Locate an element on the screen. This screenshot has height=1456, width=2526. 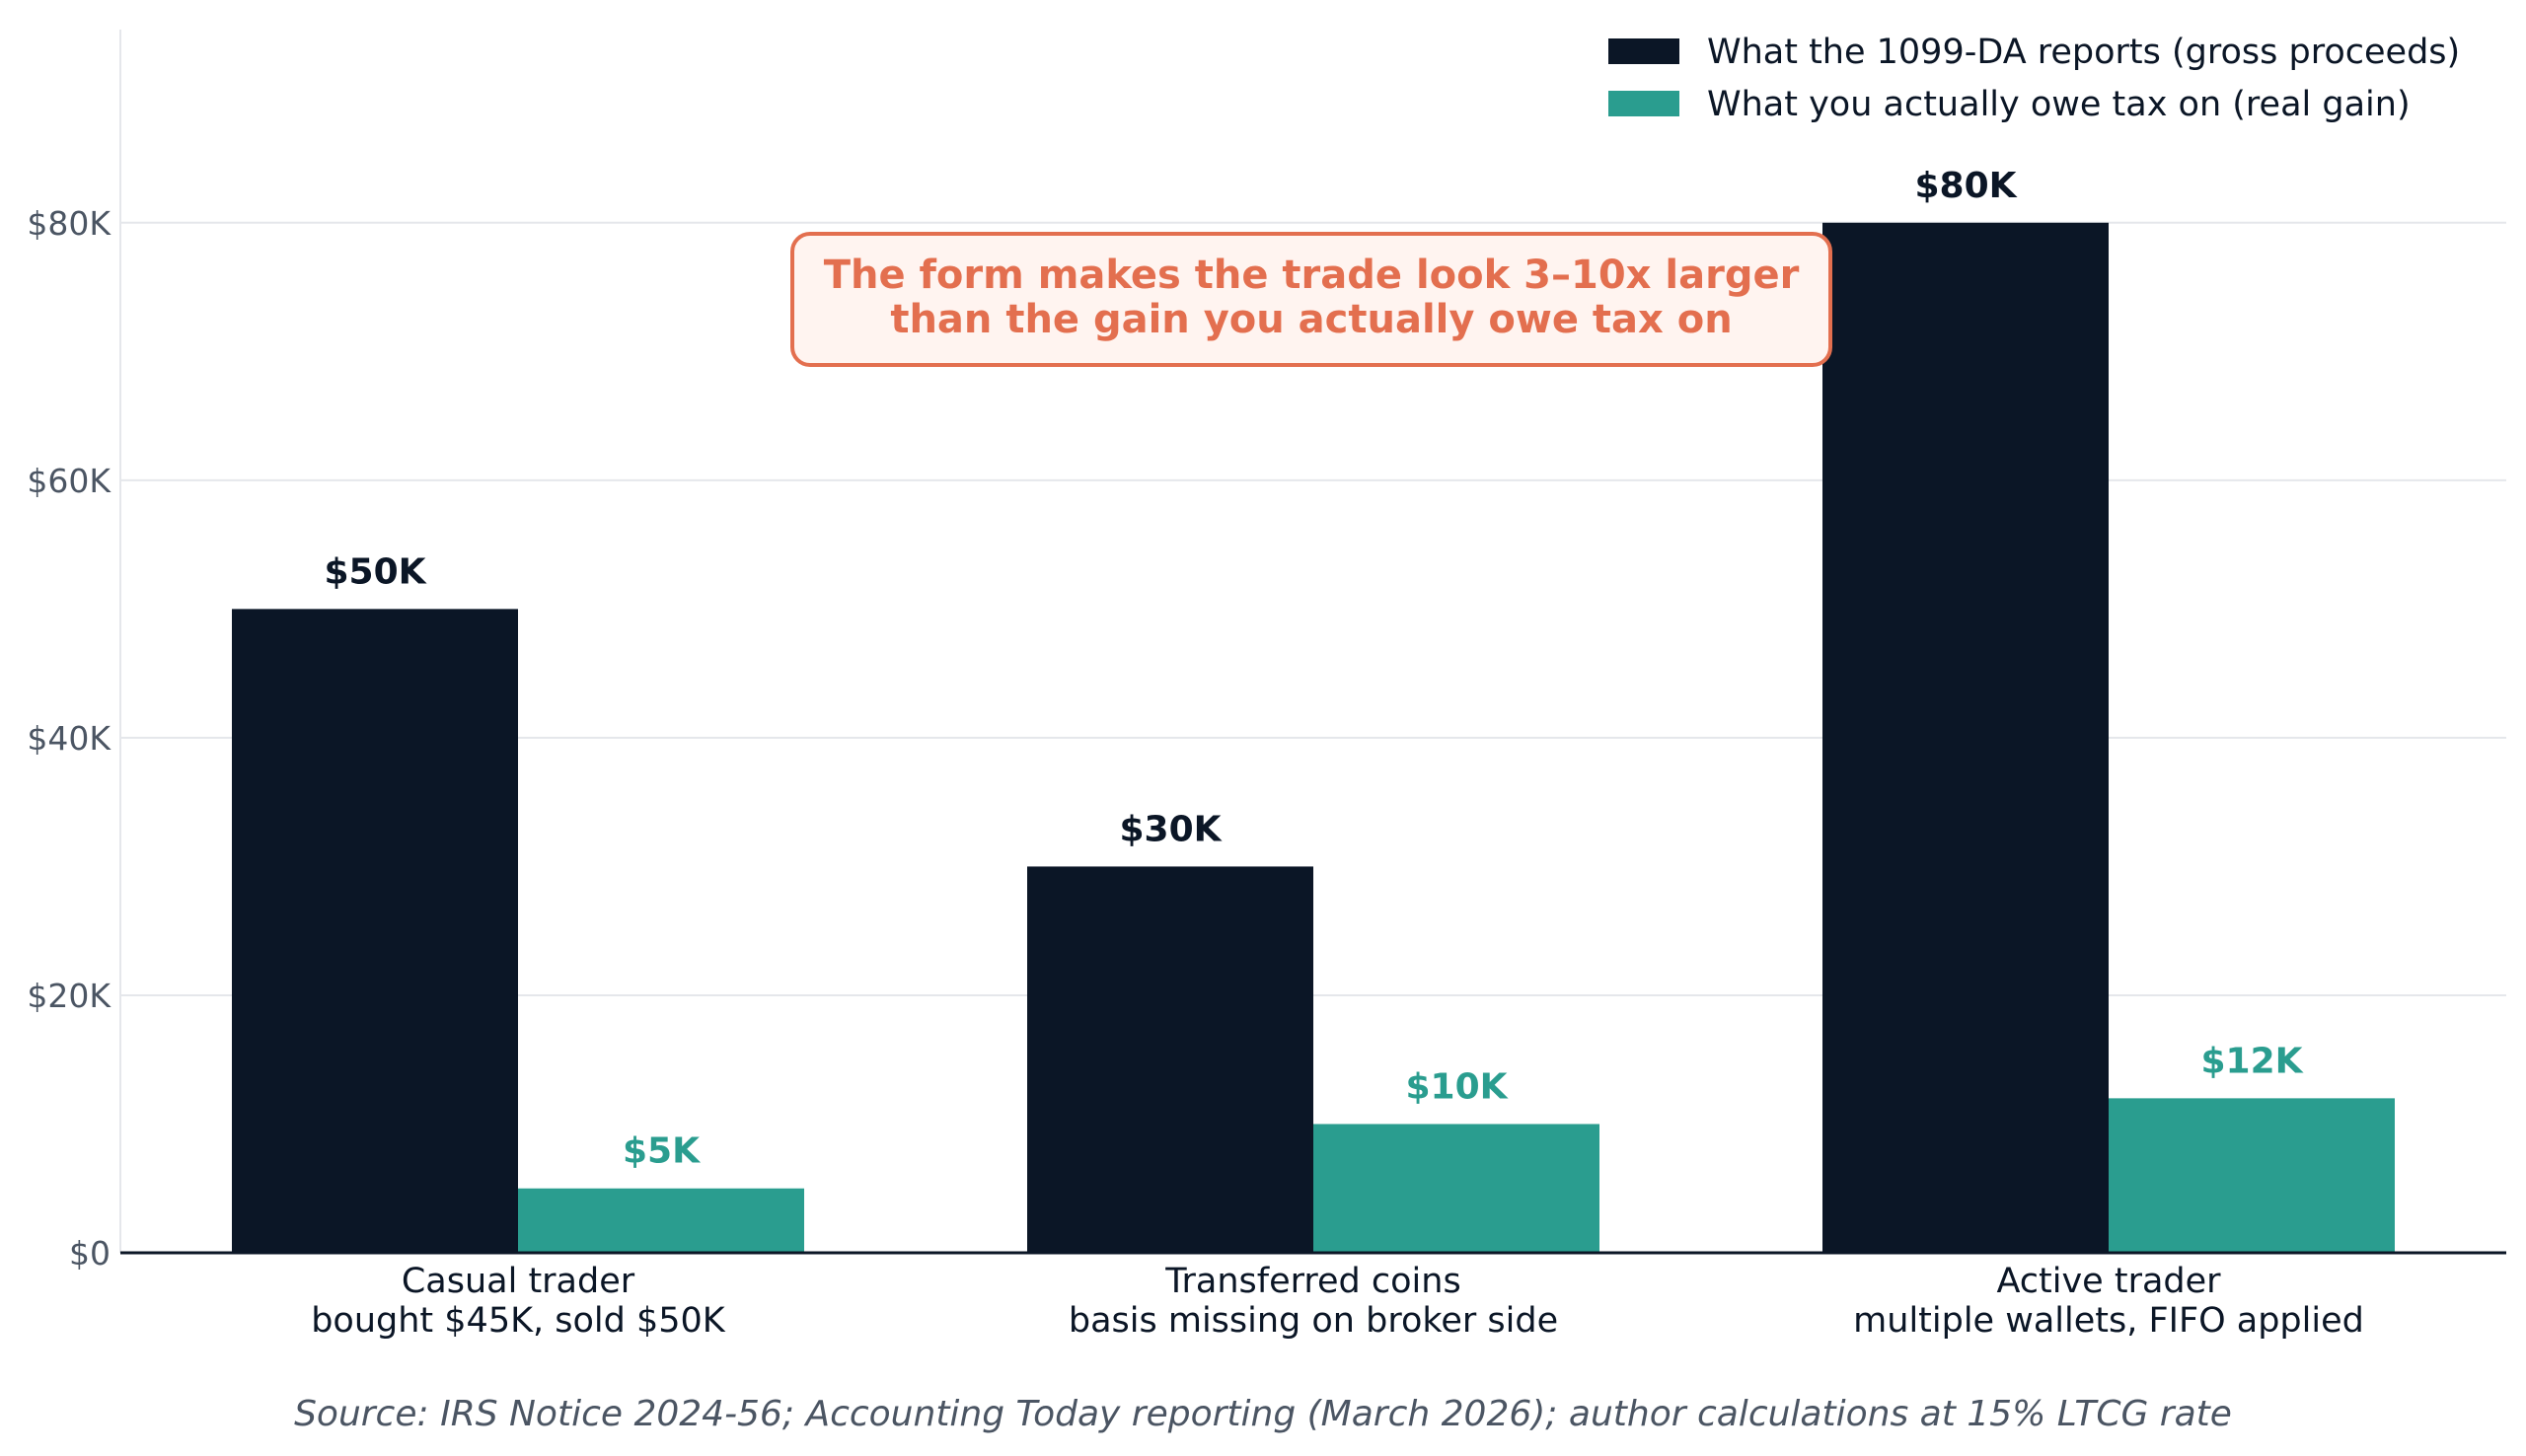
y-tick-label: $60K is located at coordinates (69, 481).